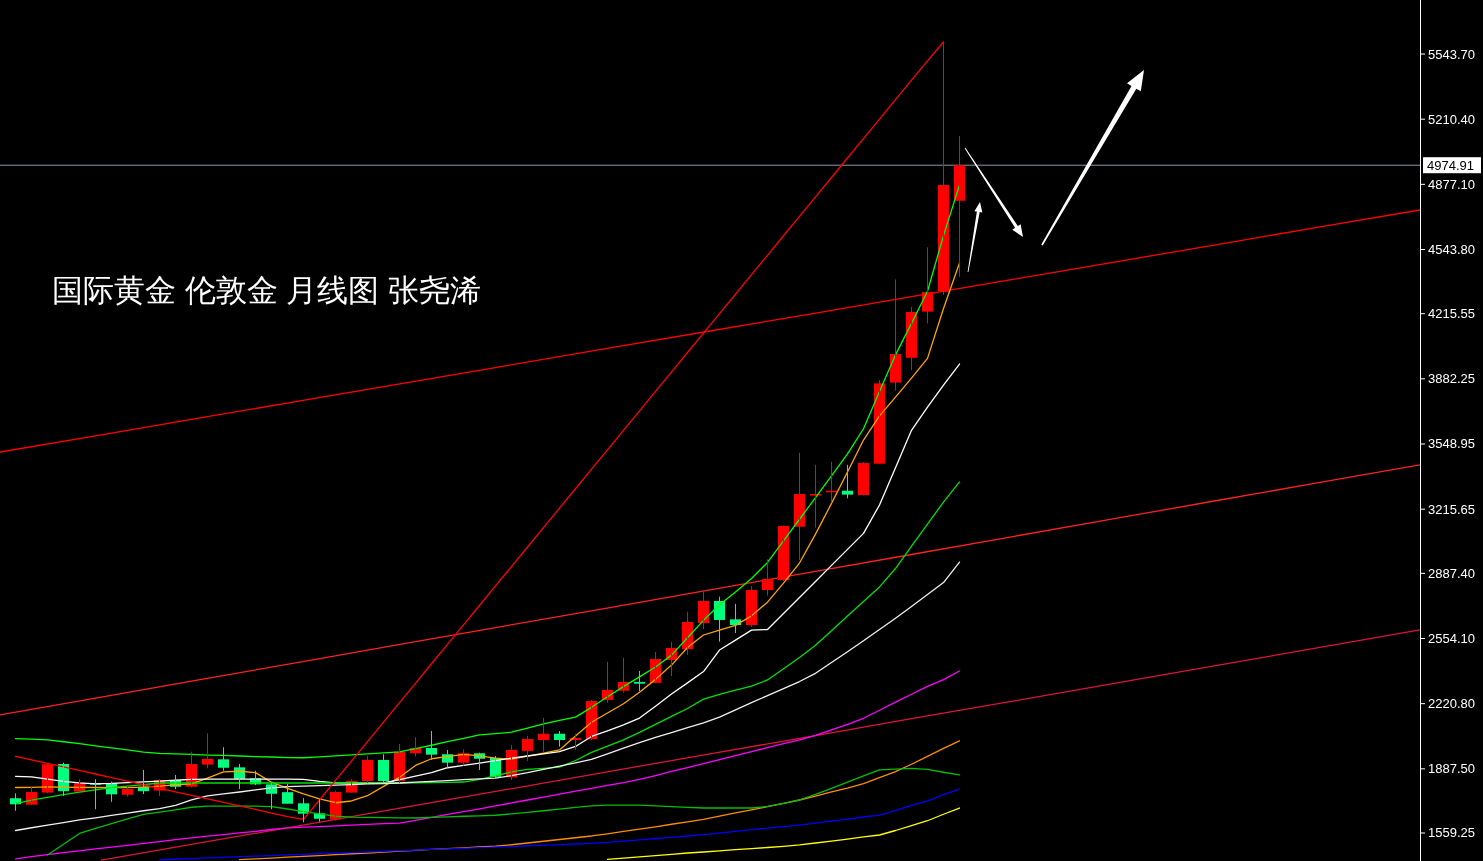 The width and height of the screenshot is (1483, 861). What do you see at coordinates (1451, 573) in the screenshot?
I see `y-tick-label: 2887.40` at bounding box center [1451, 573].